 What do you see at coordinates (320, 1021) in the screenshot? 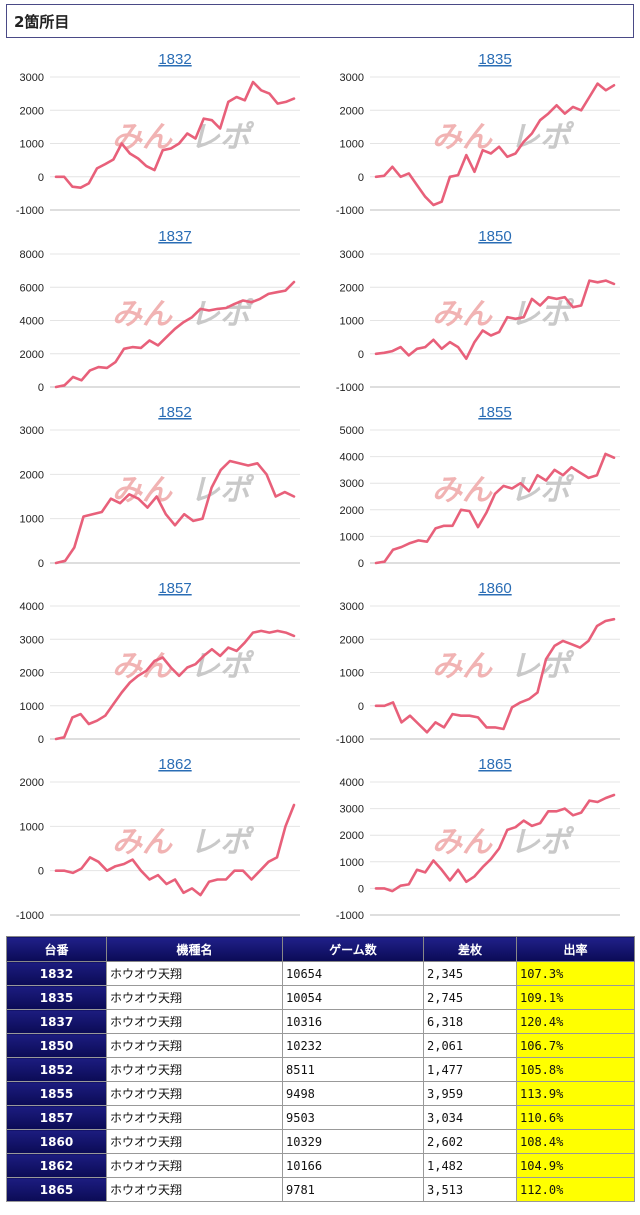
I see `table-row: 1837 ホウオウ天翔 10316 6,318 120.4%` at bounding box center [320, 1021].